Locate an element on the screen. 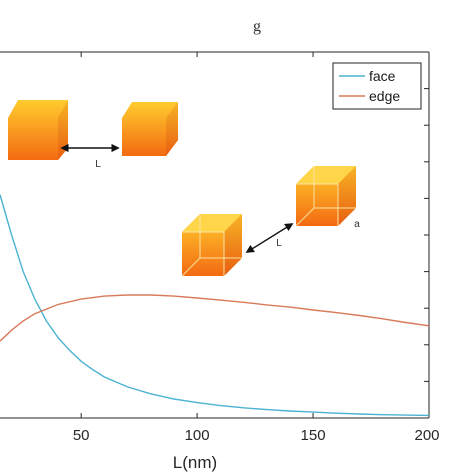 The image size is (474, 474). legend-label-face: face is located at coordinates (382, 76).